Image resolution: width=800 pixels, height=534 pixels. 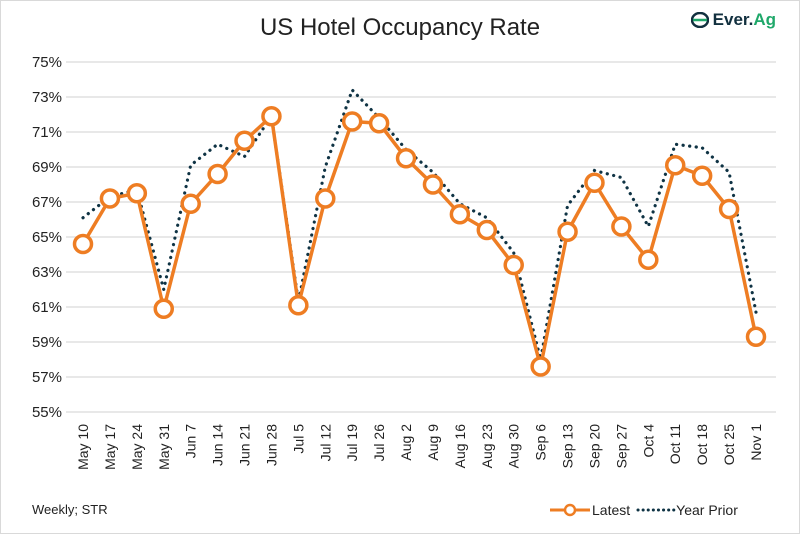 What do you see at coordinates (137, 447) in the screenshot?
I see `x-tick-label: May 24` at bounding box center [137, 447].